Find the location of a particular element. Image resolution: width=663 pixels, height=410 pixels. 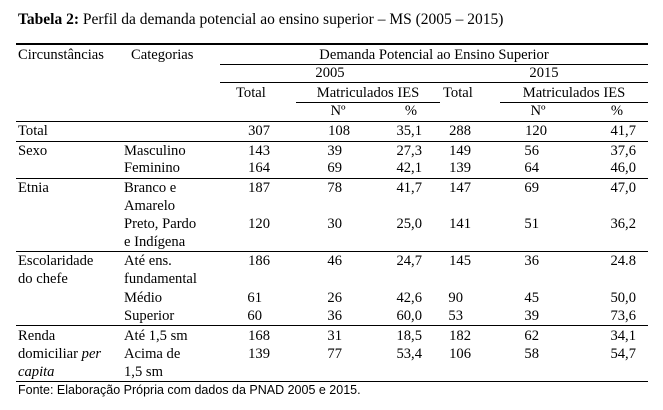

header-circunstancias: Circunstâncias is located at coordinates (61, 55).